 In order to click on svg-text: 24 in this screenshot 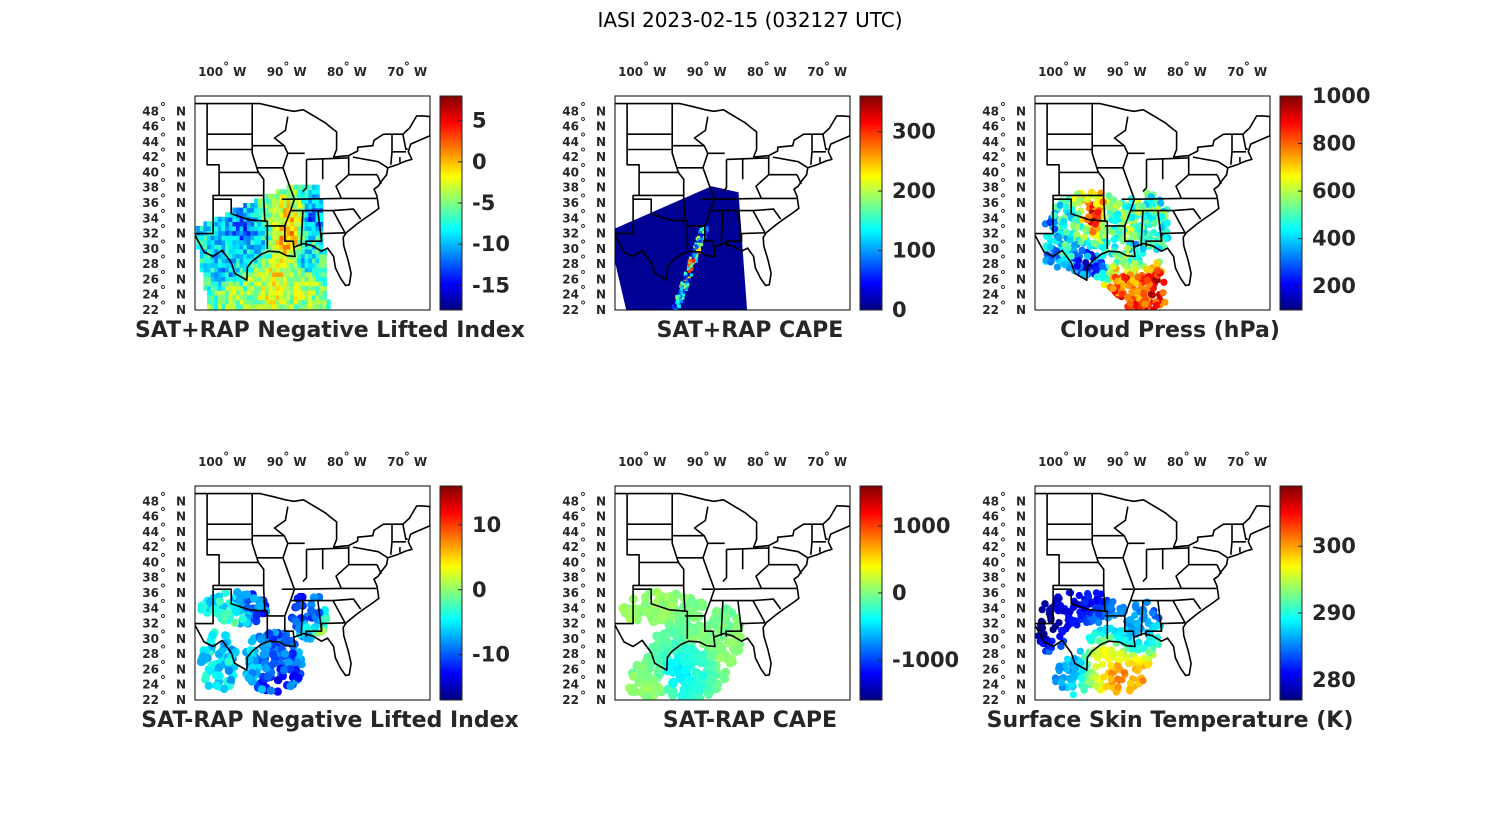, I will do `click(570, 685)`.